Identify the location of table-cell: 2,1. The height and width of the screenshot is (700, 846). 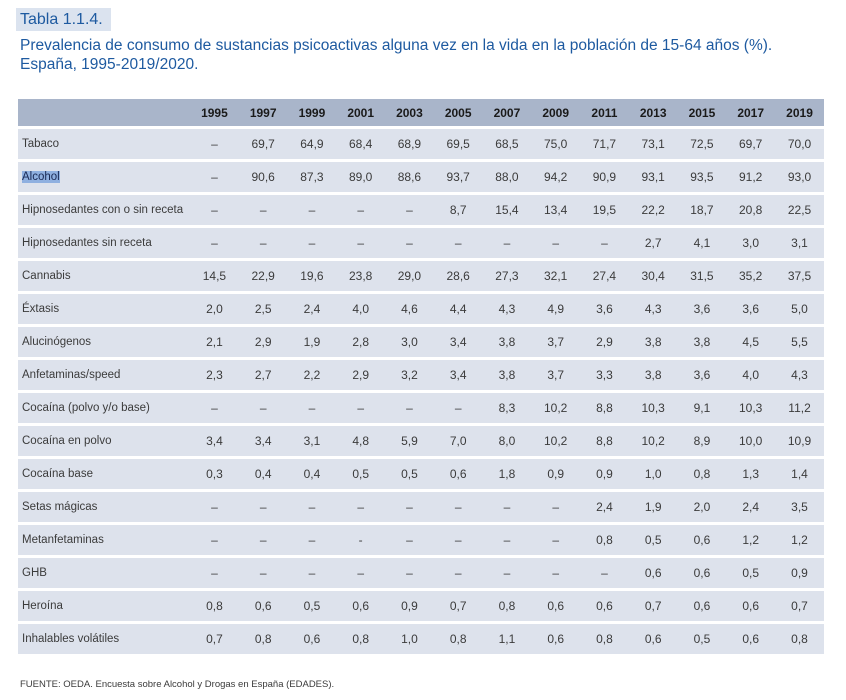
(214, 342).